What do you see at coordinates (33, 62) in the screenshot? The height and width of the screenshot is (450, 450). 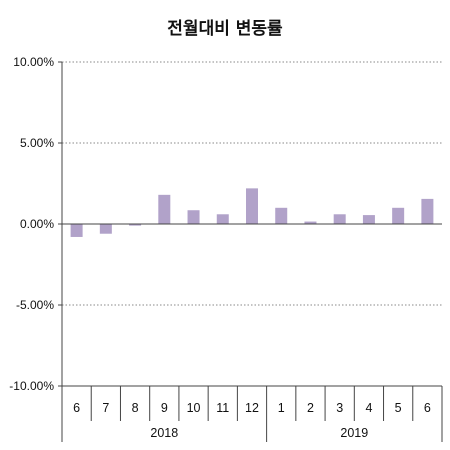 I see `y-tick-label: 10.00%` at bounding box center [33, 62].